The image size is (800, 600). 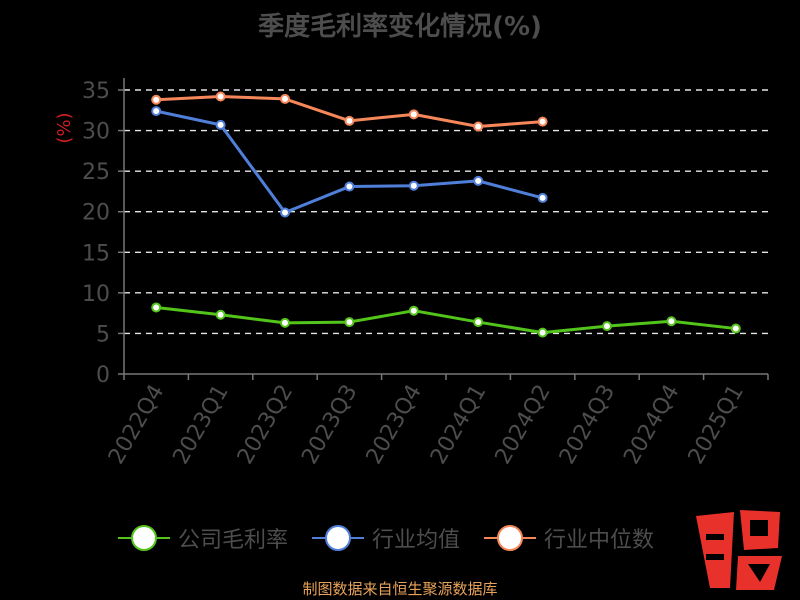 What do you see at coordinates (96, 172) in the screenshot?
I see `y-tick-label: 25` at bounding box center [96, 172].